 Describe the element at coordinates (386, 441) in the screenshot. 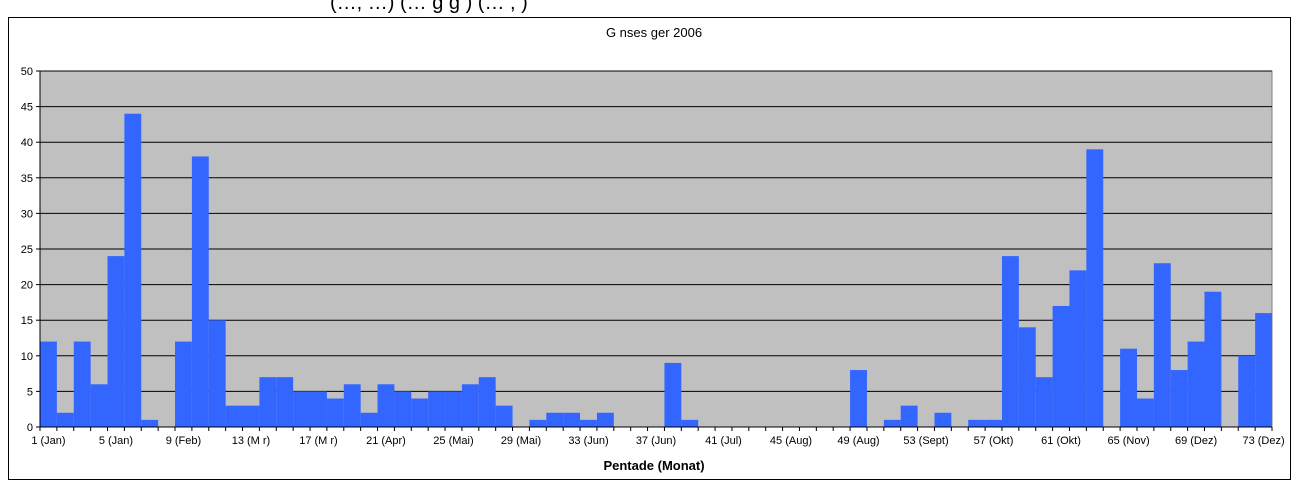

I see `x-tick-label: 21 (Apr)` at that location.